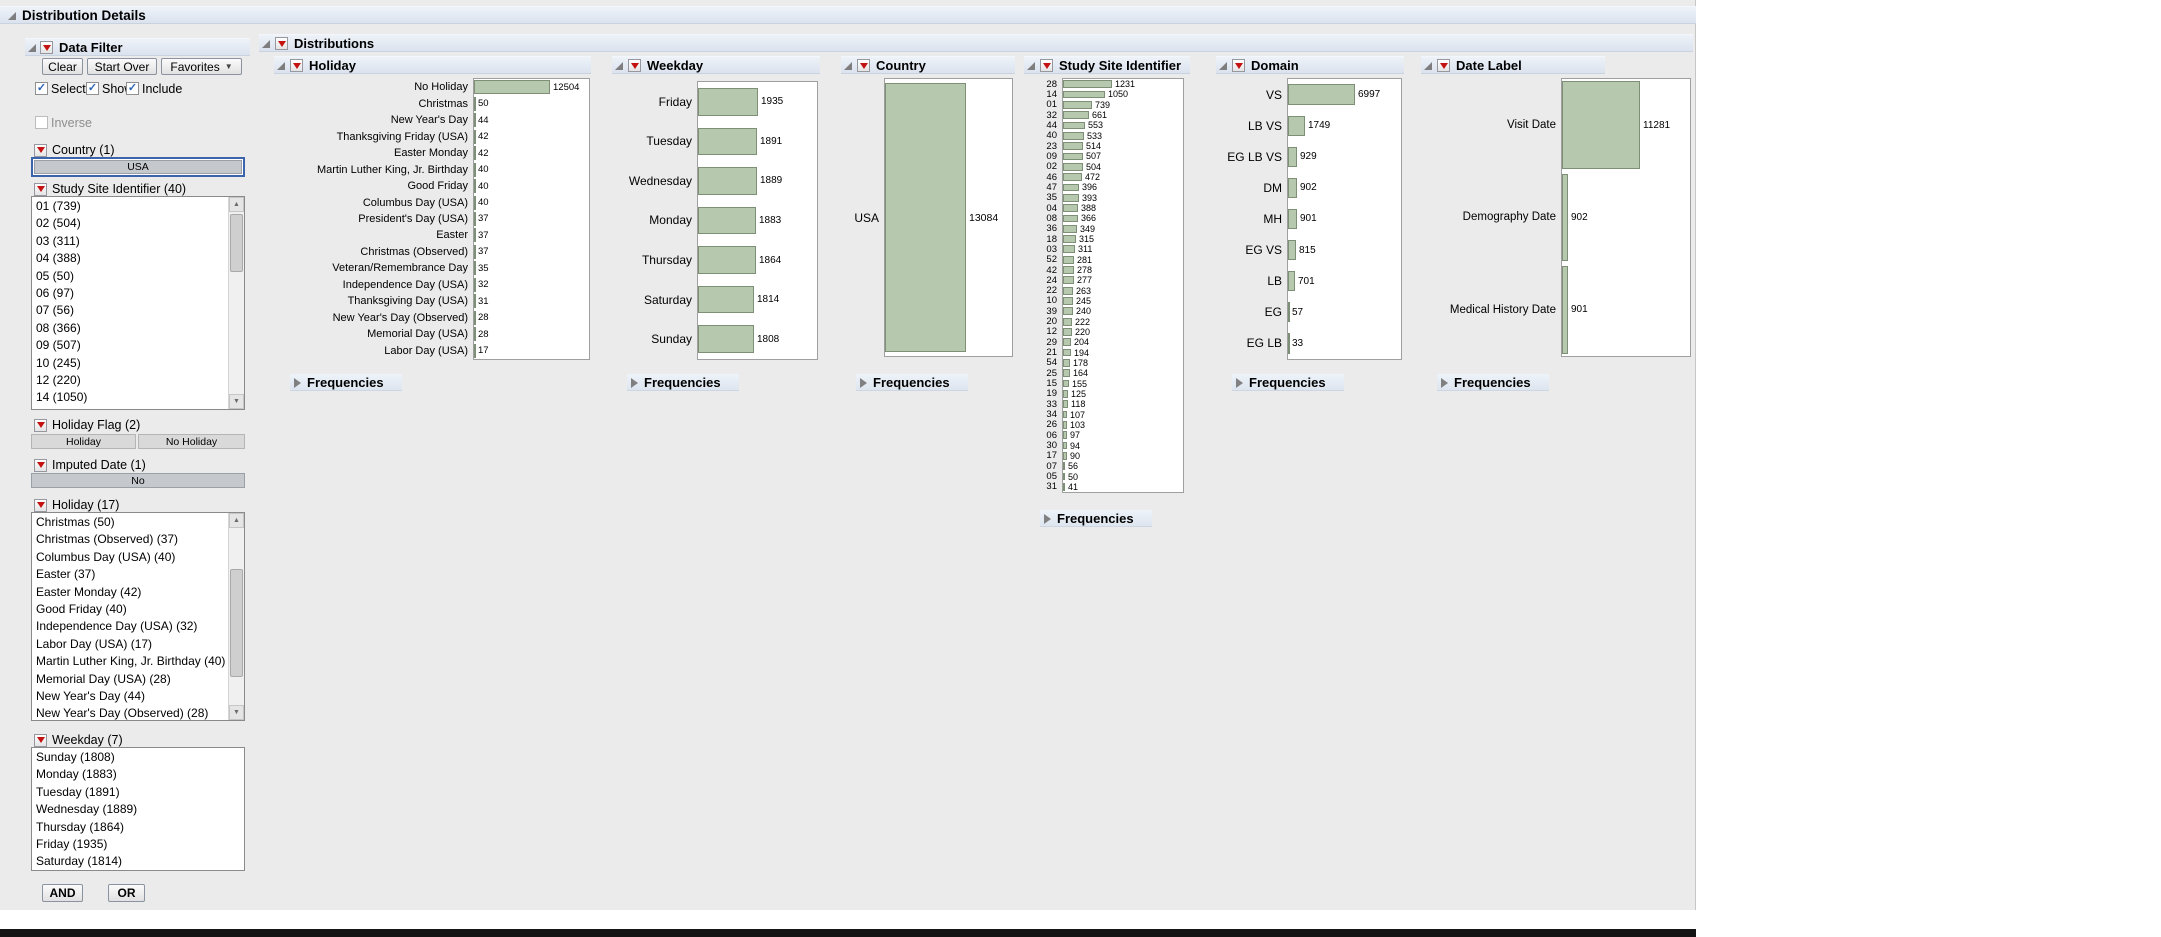  What do you see at coordinates (131, 661) in the screenshot?
I see `list-item: Martin Luther King, Jr. Birthday (40)` at bounding box center [131, 661].